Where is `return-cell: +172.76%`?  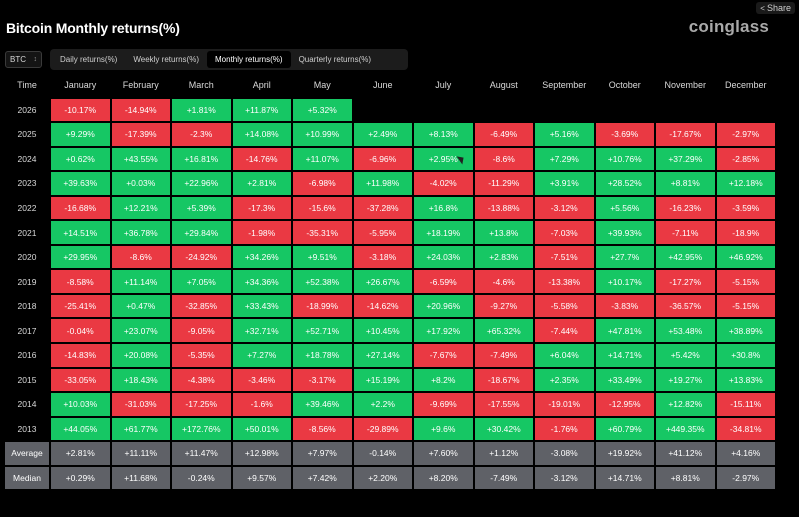 return-cell: +172.76% is located at coordinates (201, 429).